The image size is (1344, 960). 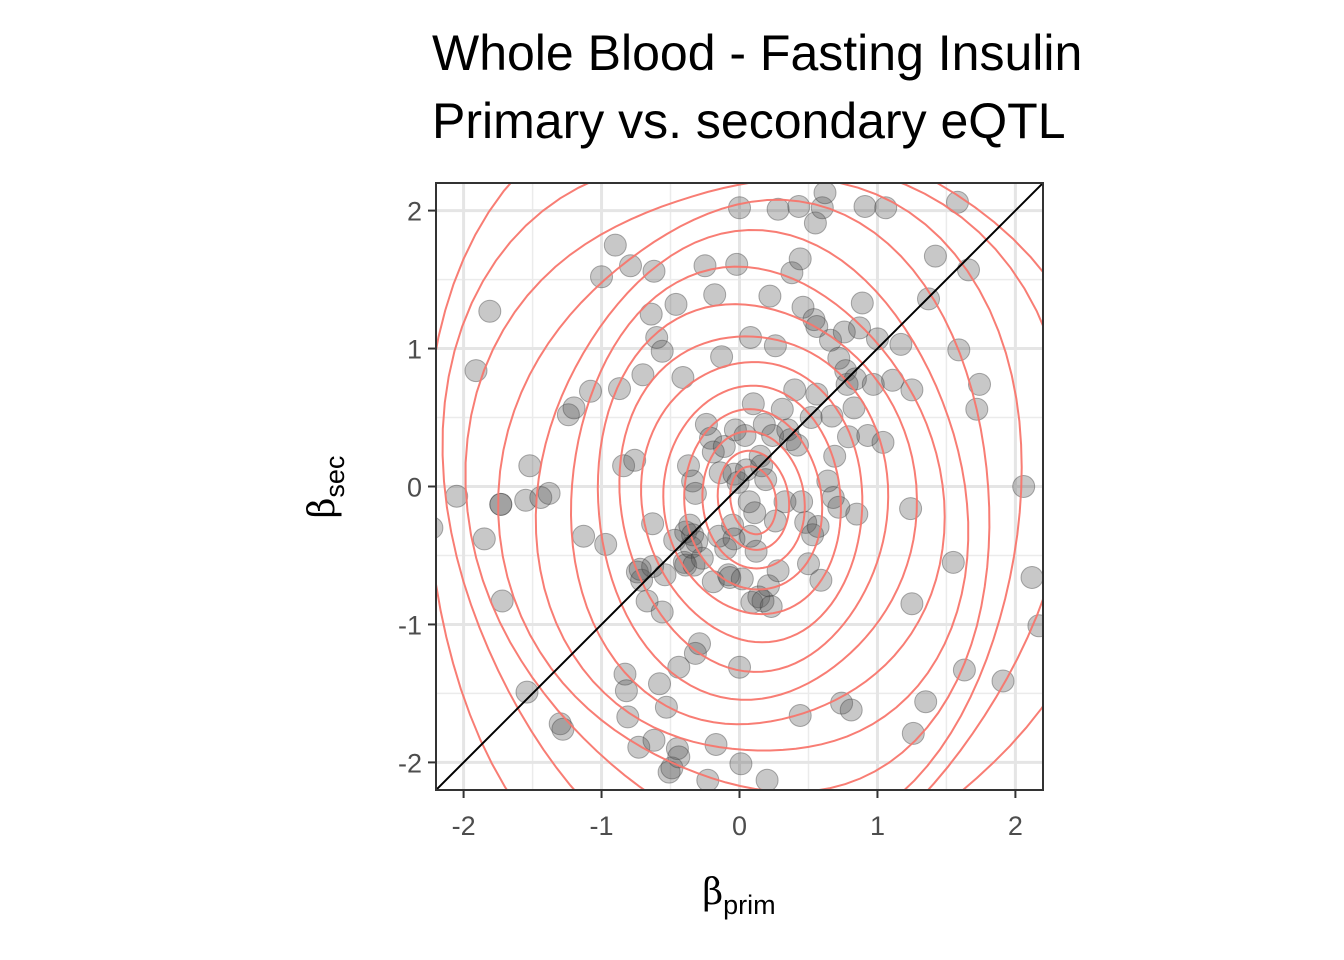 I want to click on x-tick-label: 1, so click(x=877, y=826).